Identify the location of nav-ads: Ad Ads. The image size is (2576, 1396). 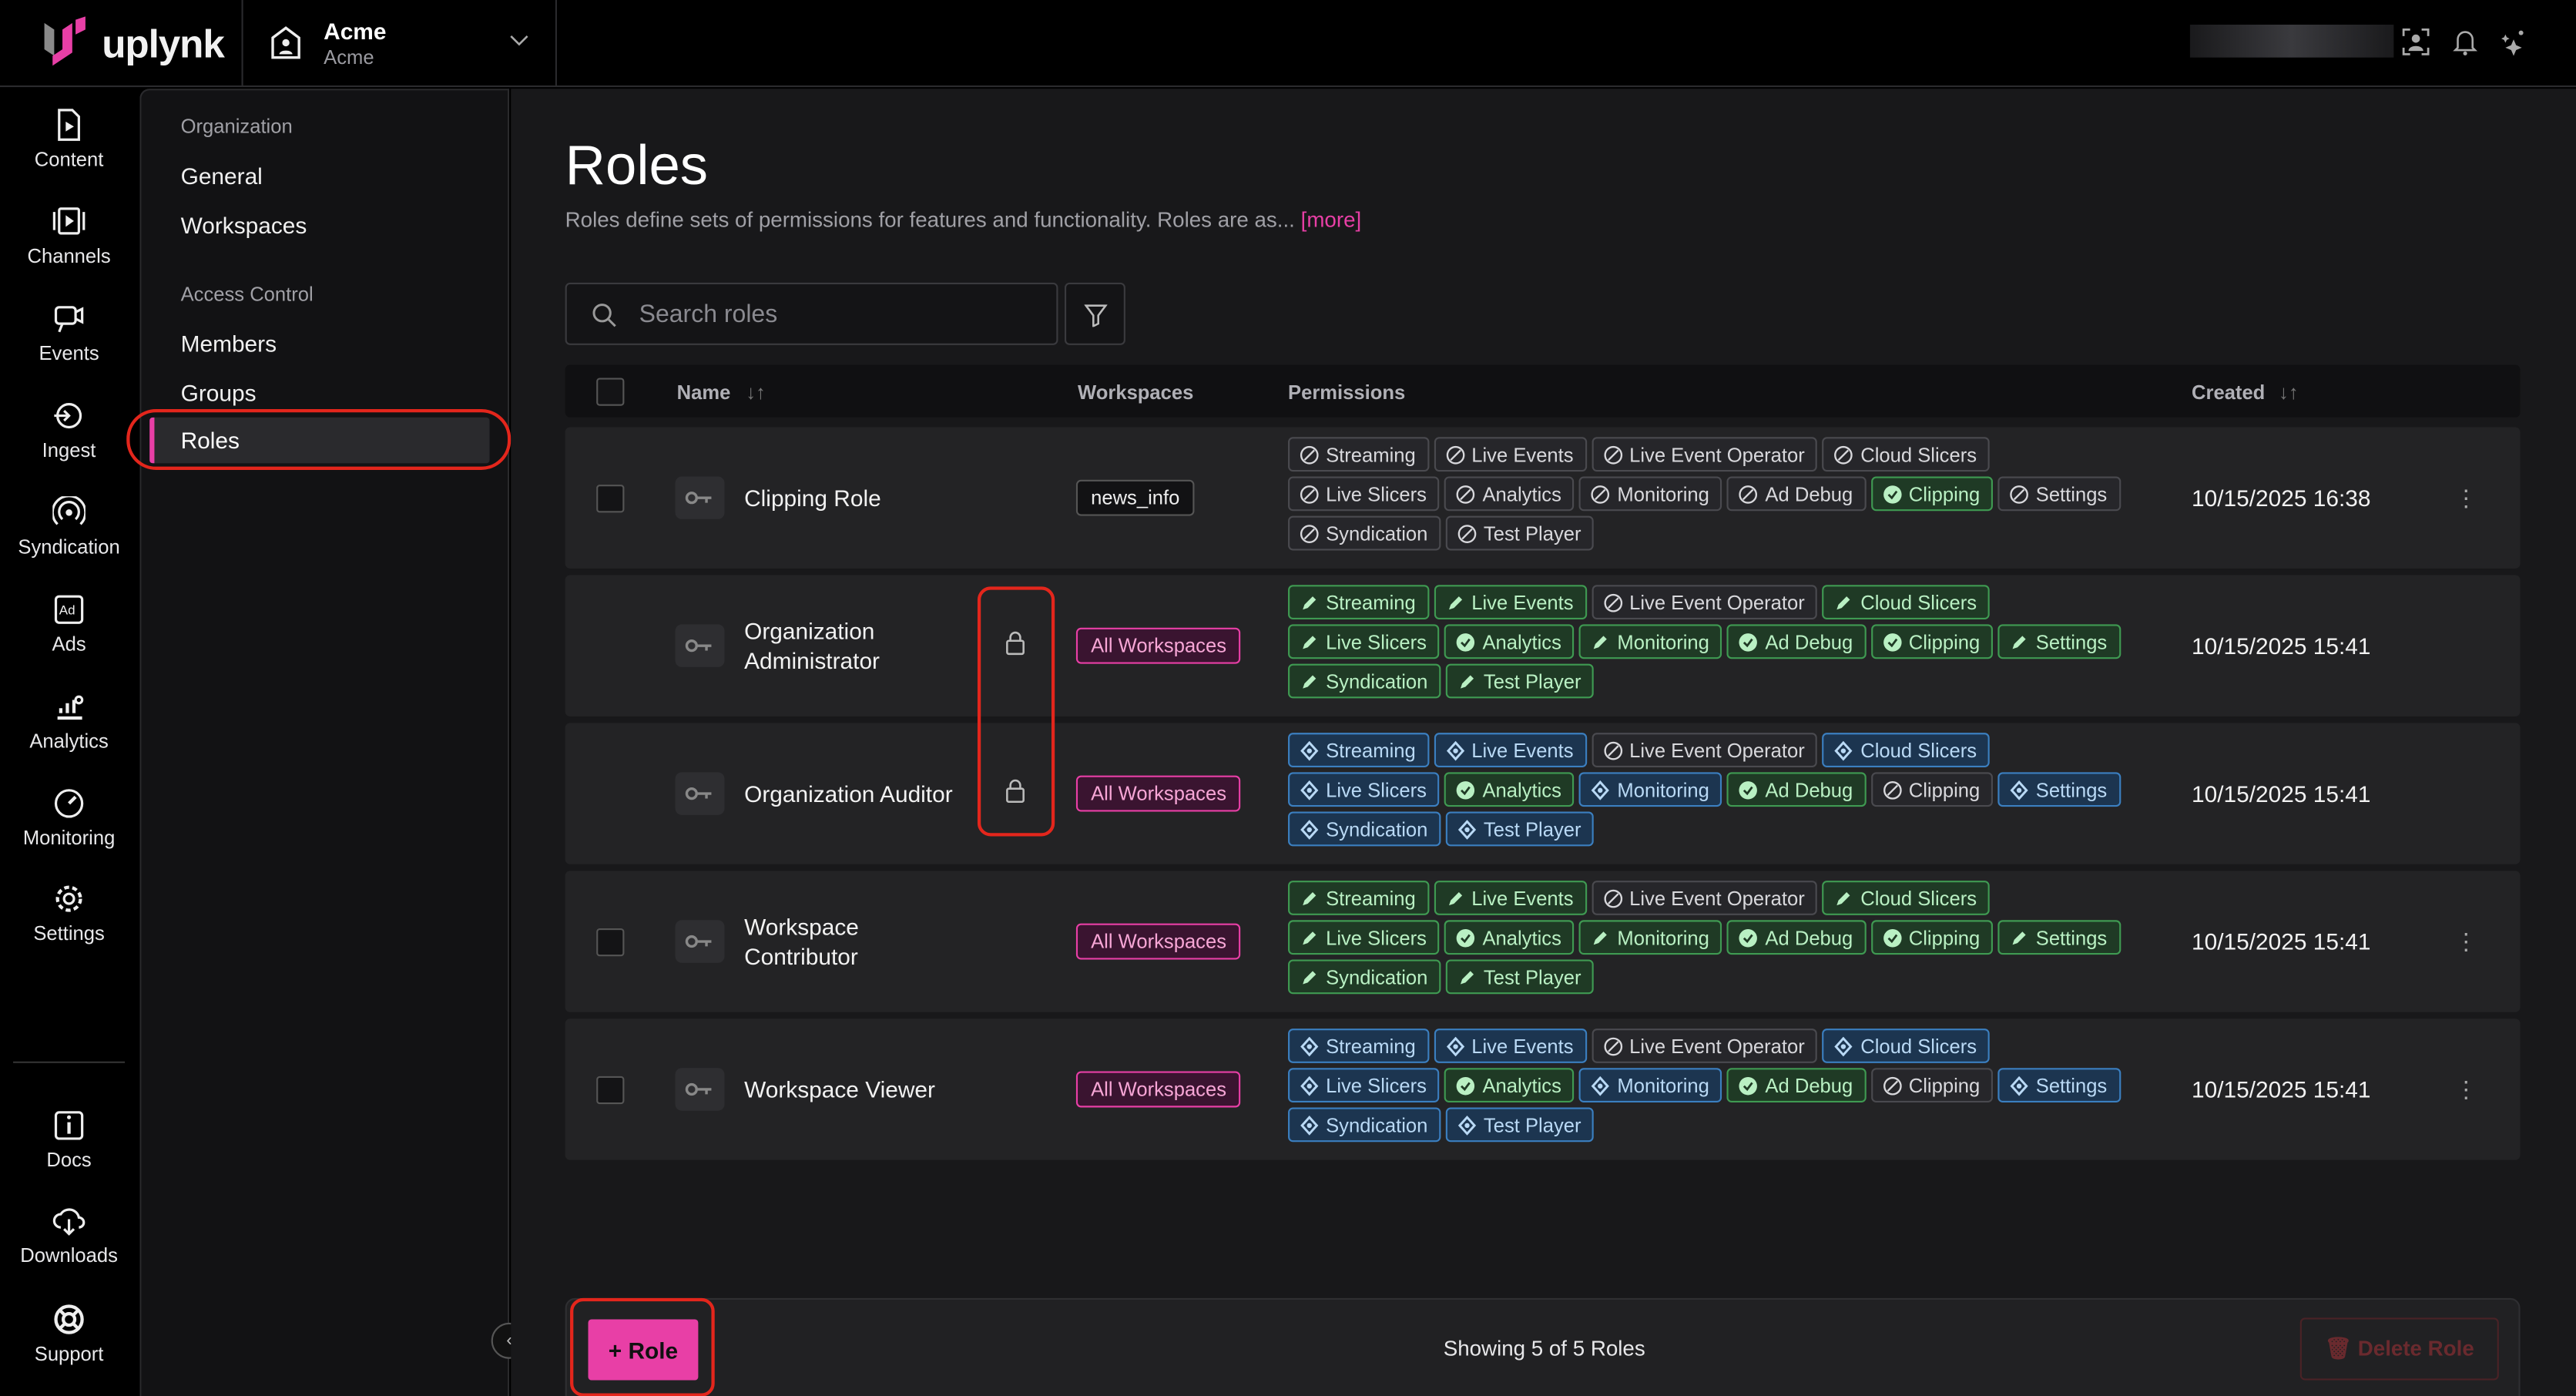
(69, 625).